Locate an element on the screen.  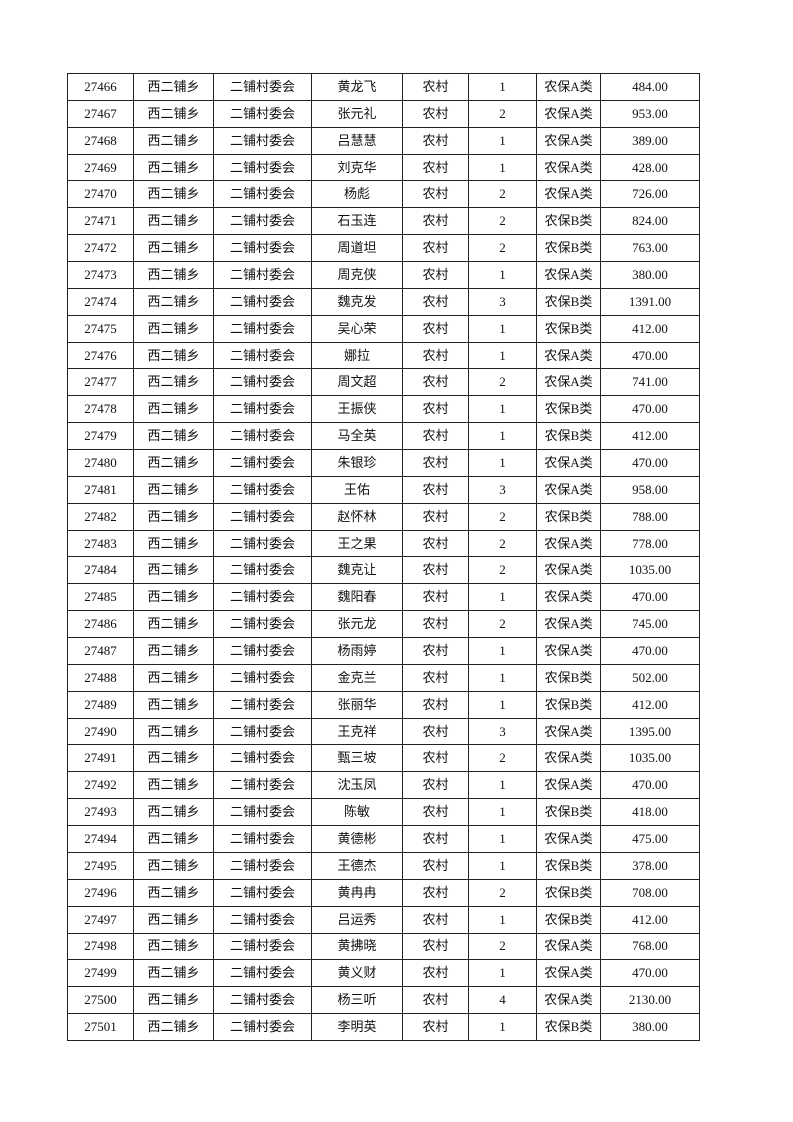
row-number-cell: 27466 is located at coordinates (100, 87).